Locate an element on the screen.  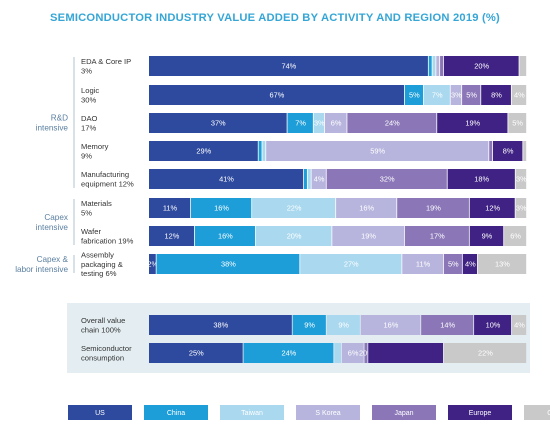
legend: US China Taiwan S Korea Japan Europe Other is located at coordinates (309, 412).